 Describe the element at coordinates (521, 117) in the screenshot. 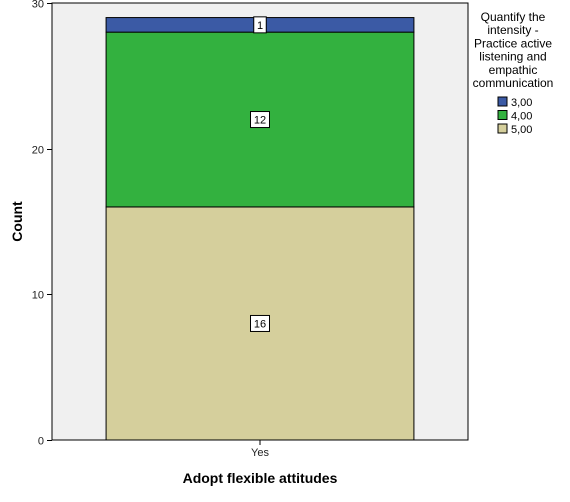

I see `legend-label: 4,00` at that location.